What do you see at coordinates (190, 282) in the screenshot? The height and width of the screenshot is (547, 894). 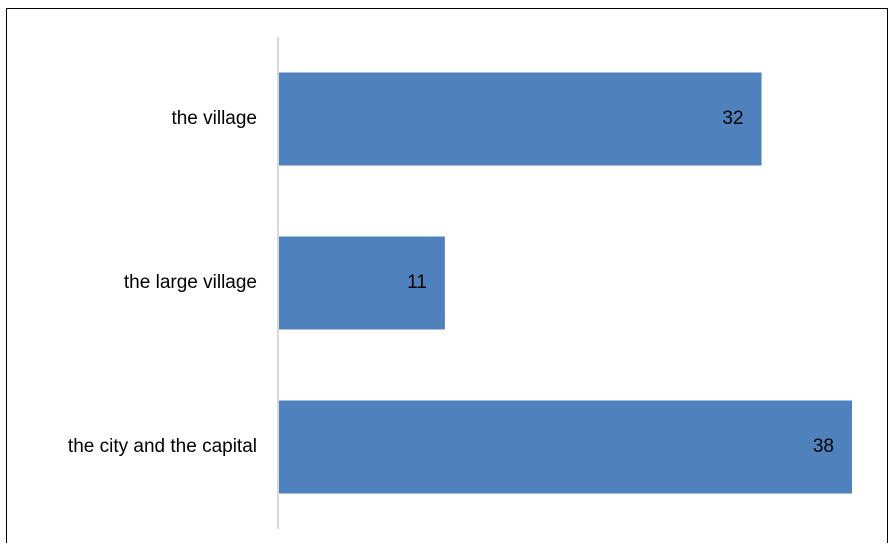 I see `category-label-1: the large village` at bounding box center [190, 282].